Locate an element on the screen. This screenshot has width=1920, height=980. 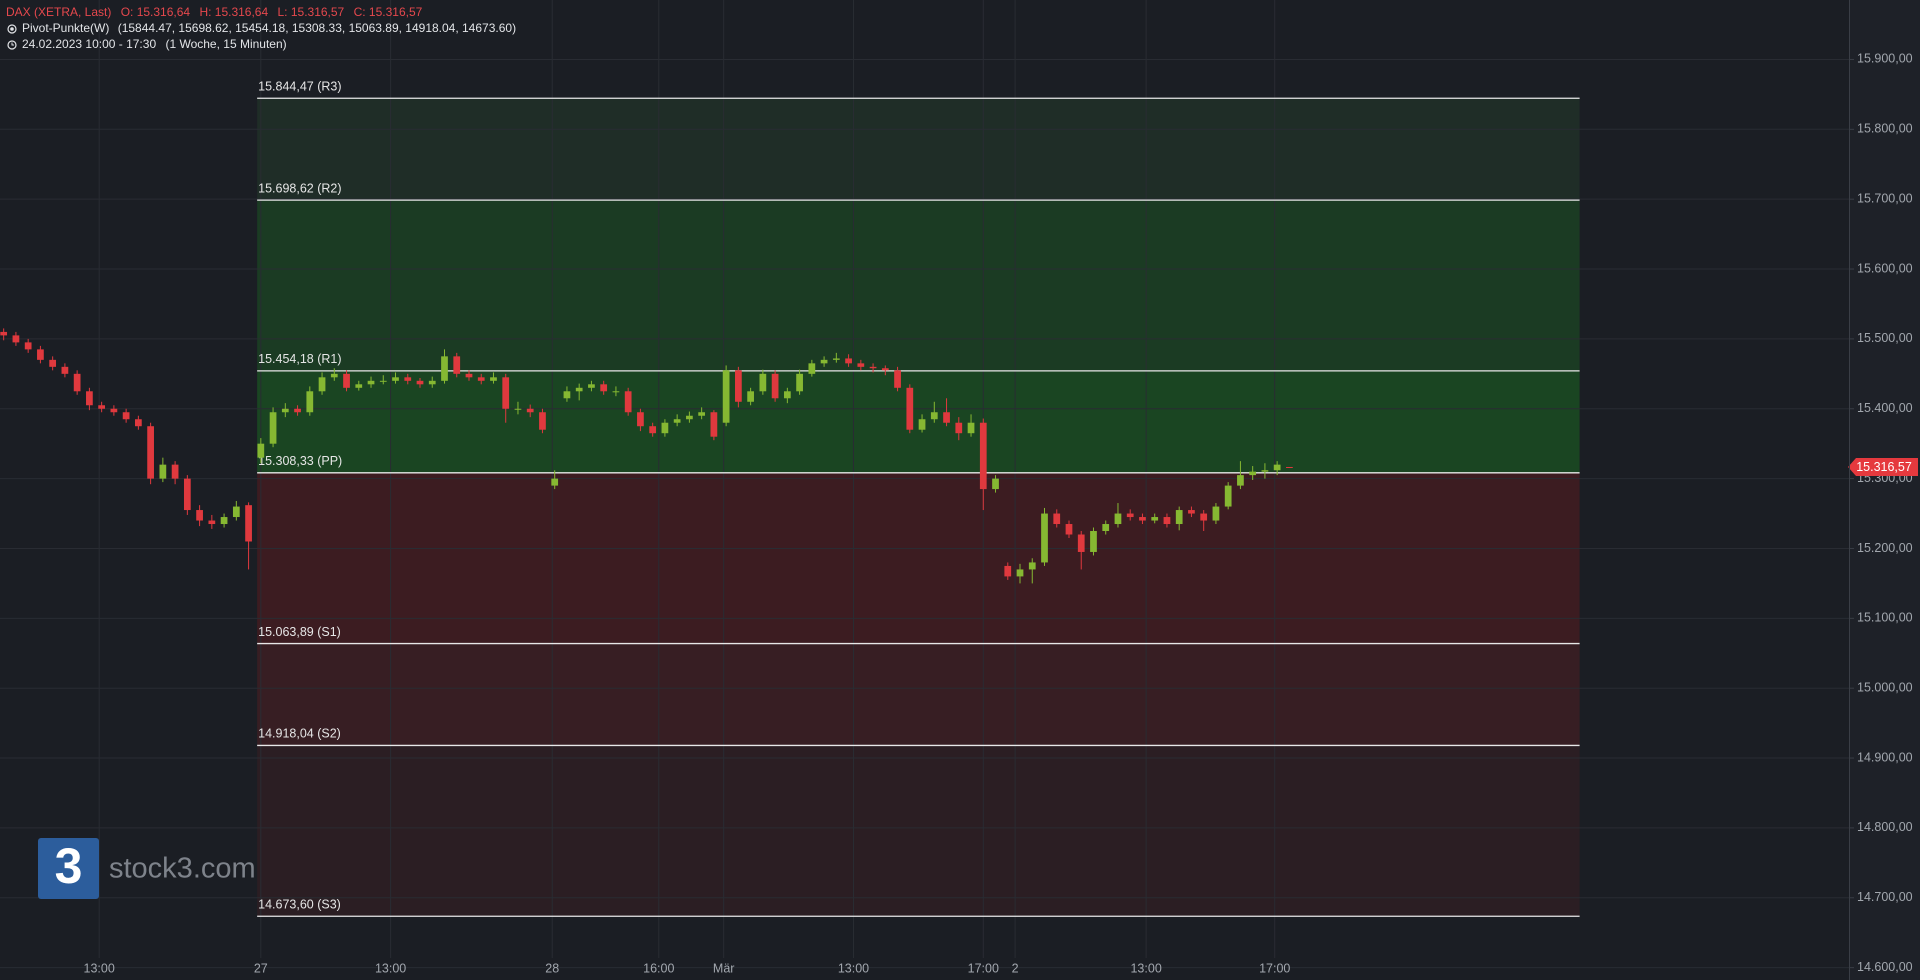
clock-hands is located at coordinates (12, 44).